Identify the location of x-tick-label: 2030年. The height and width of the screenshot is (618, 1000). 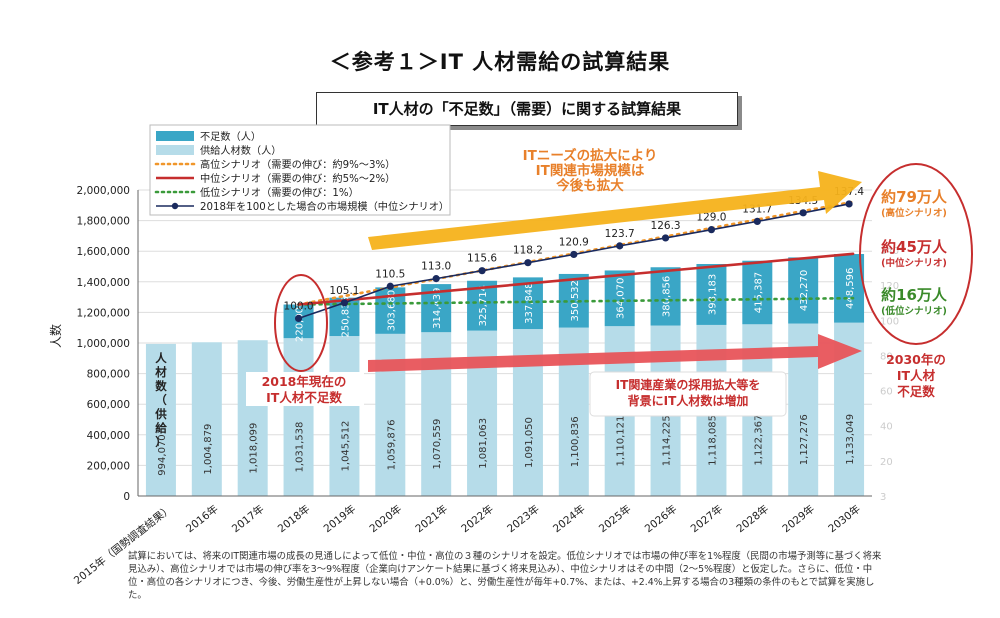
(844, 518).